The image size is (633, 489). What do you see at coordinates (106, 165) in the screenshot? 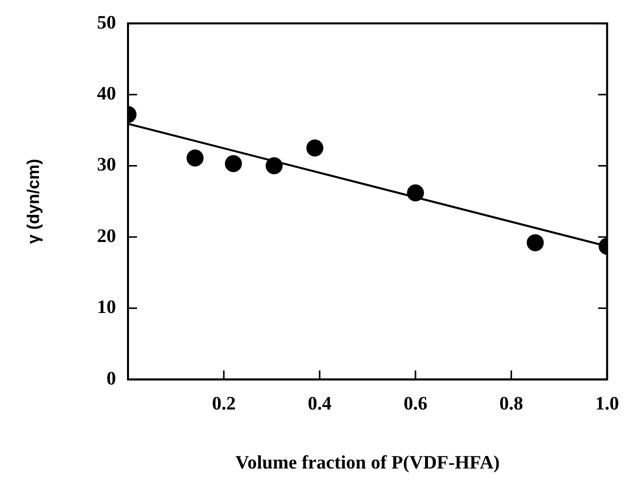
I see `y-tick-label: 30` at bounding box center [106, 165].